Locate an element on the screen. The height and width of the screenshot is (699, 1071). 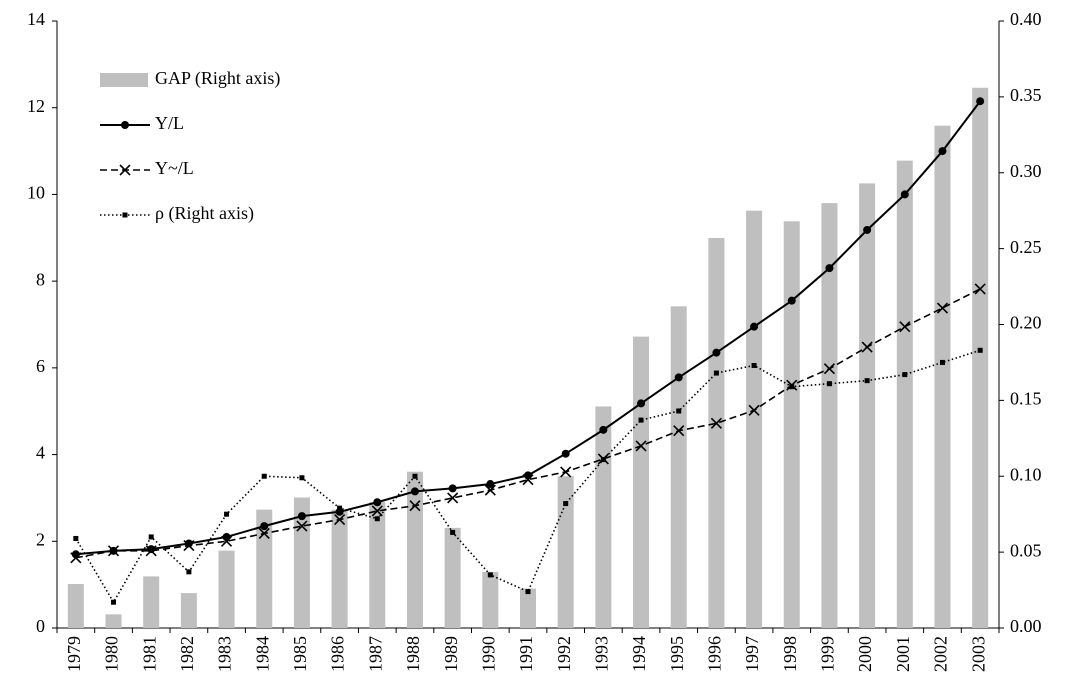
y2-tick-label: 0.20 is located at coordinates (1026, 323).